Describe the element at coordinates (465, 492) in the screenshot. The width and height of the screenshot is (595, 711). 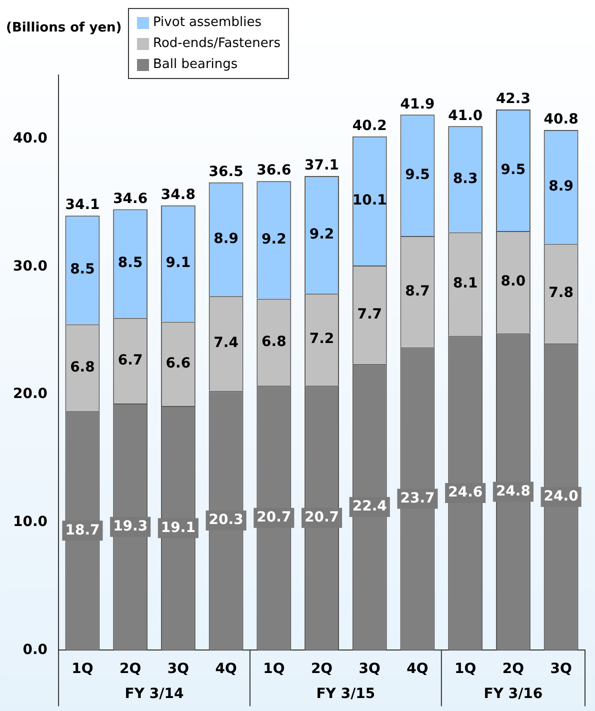
I see `data-label: 24.6` at that location.